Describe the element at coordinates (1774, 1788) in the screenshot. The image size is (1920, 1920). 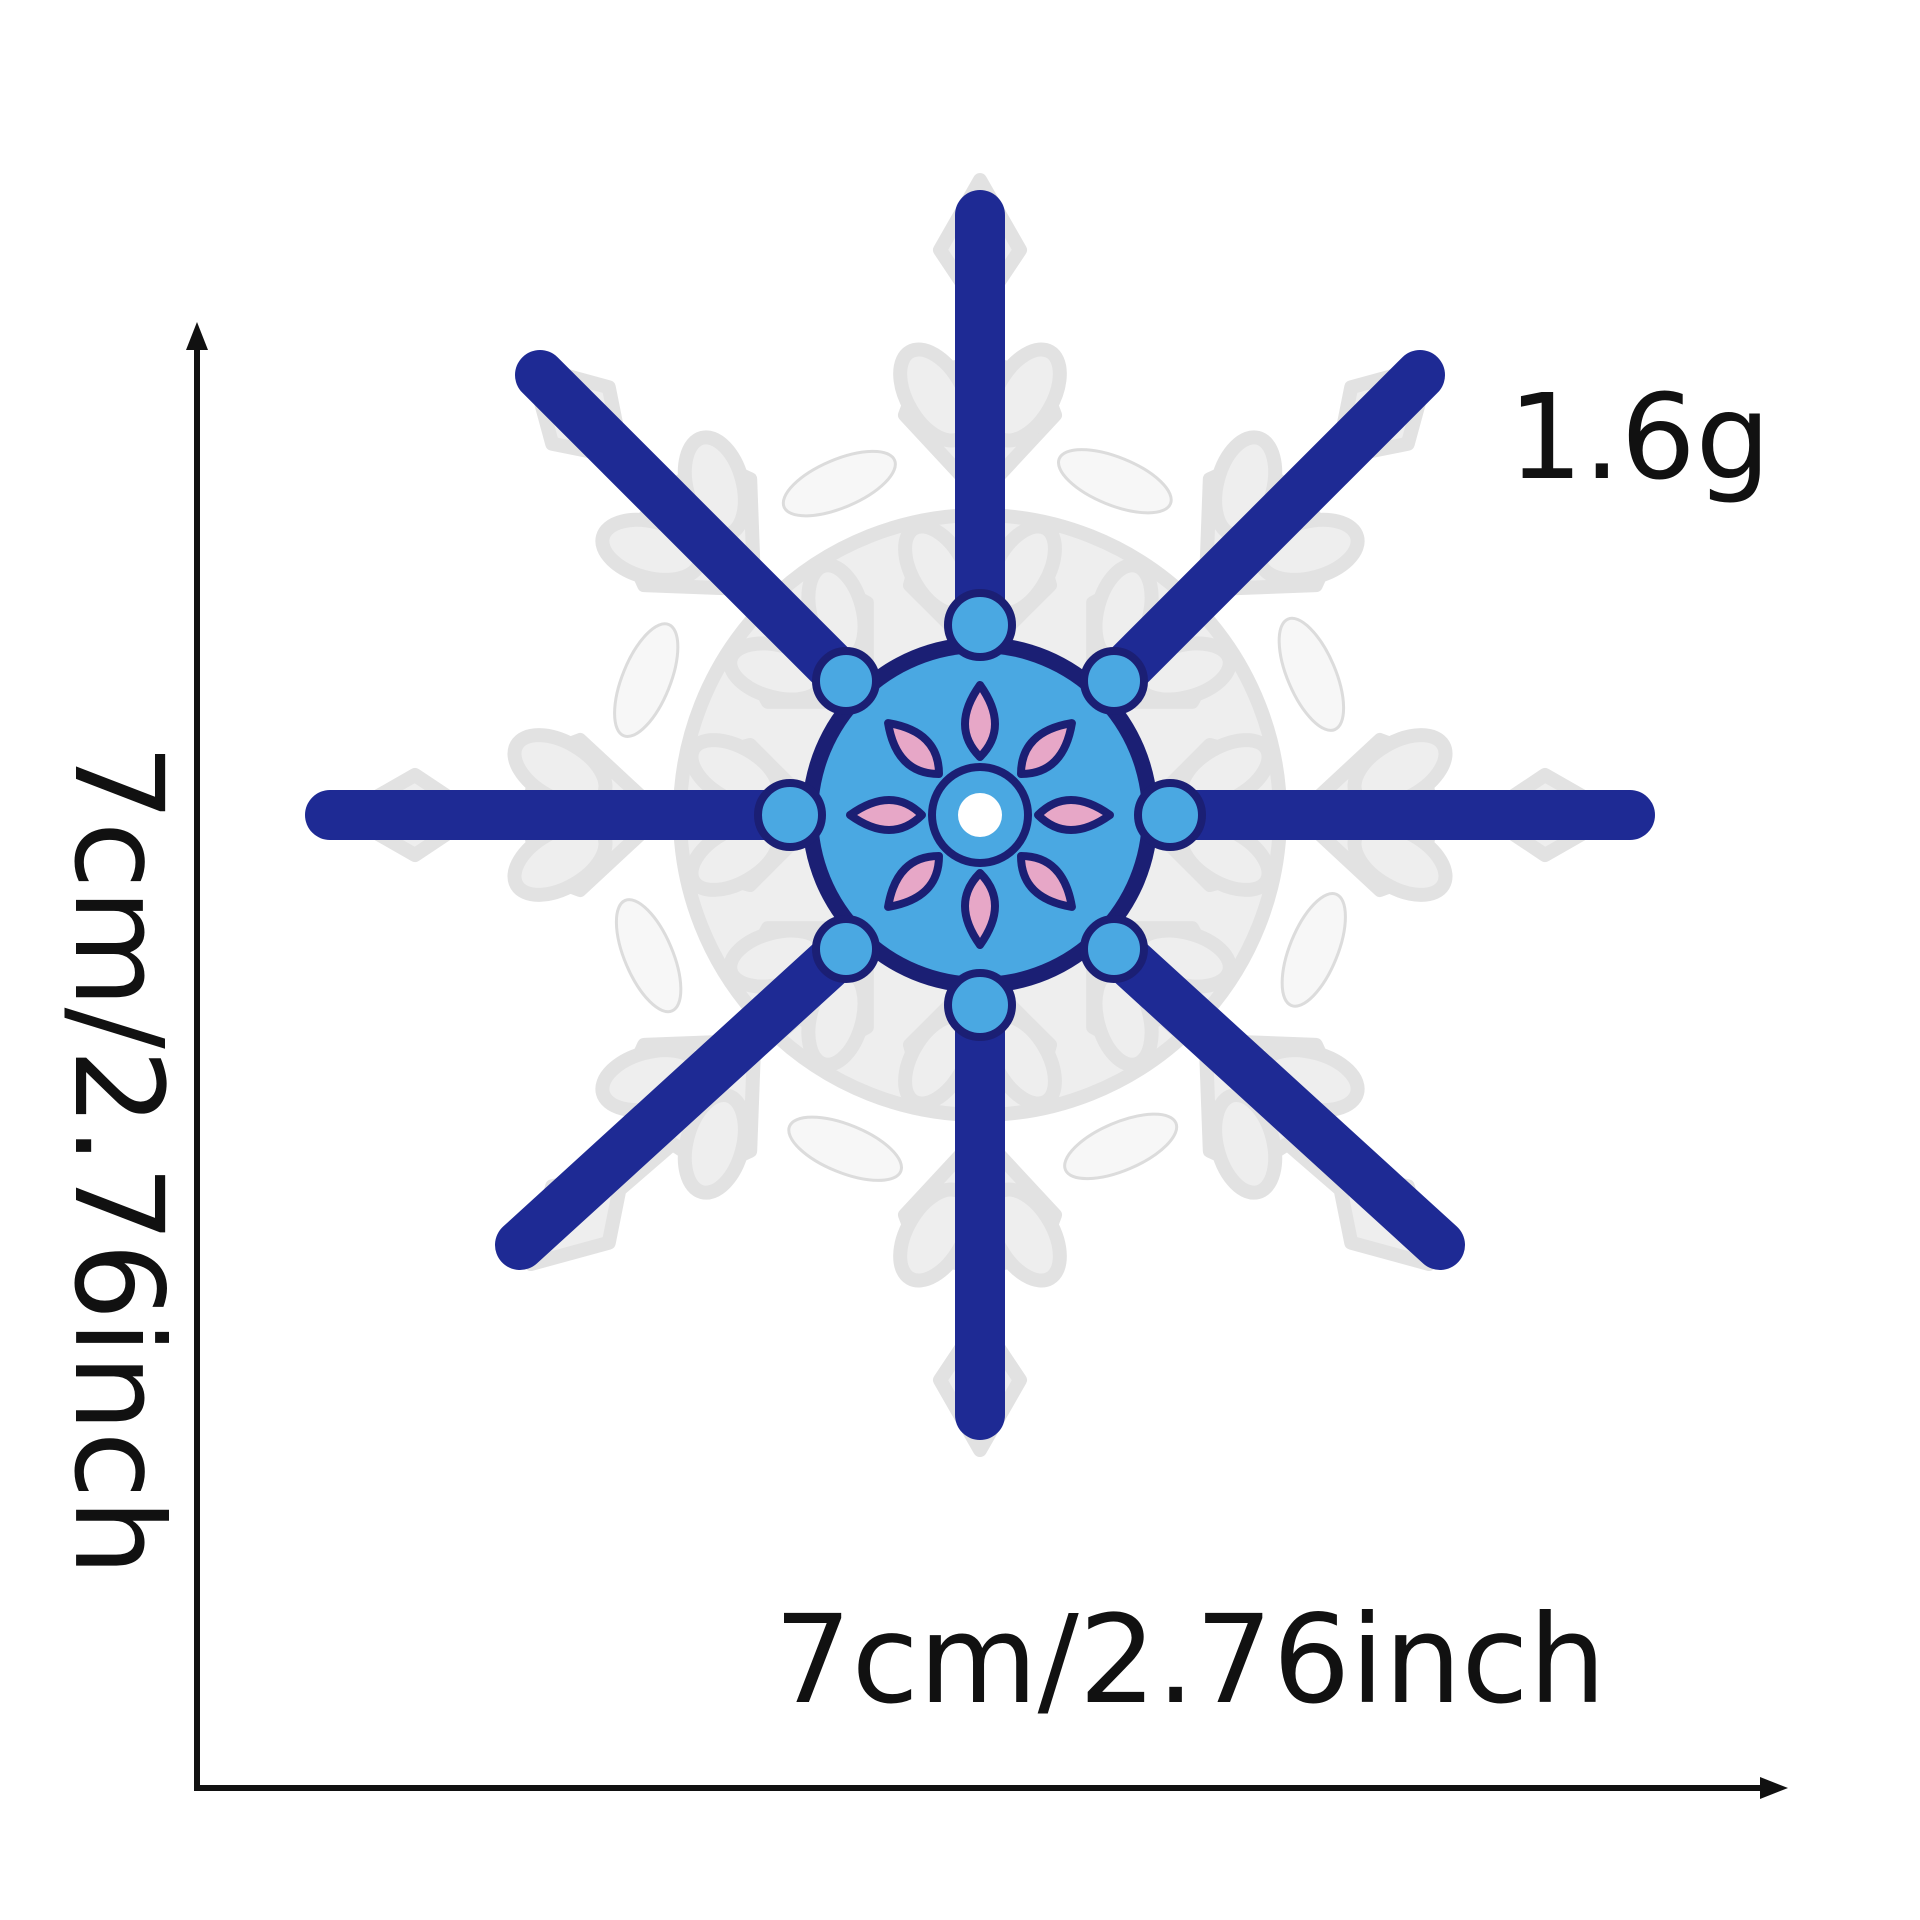
I see `width-arrow-head` at that location.